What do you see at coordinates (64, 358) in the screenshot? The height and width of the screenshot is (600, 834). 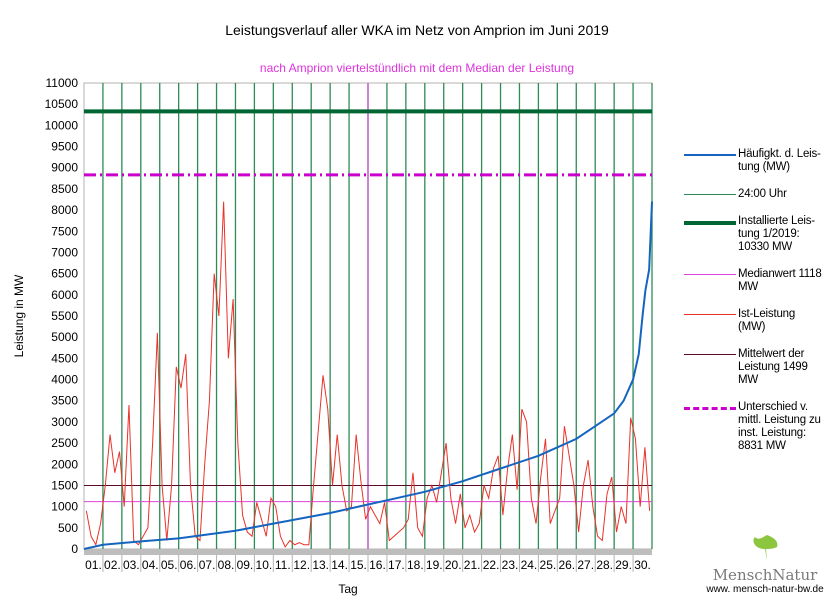 I see `y-tick-label: 4500` at bounding box center [64, 358].